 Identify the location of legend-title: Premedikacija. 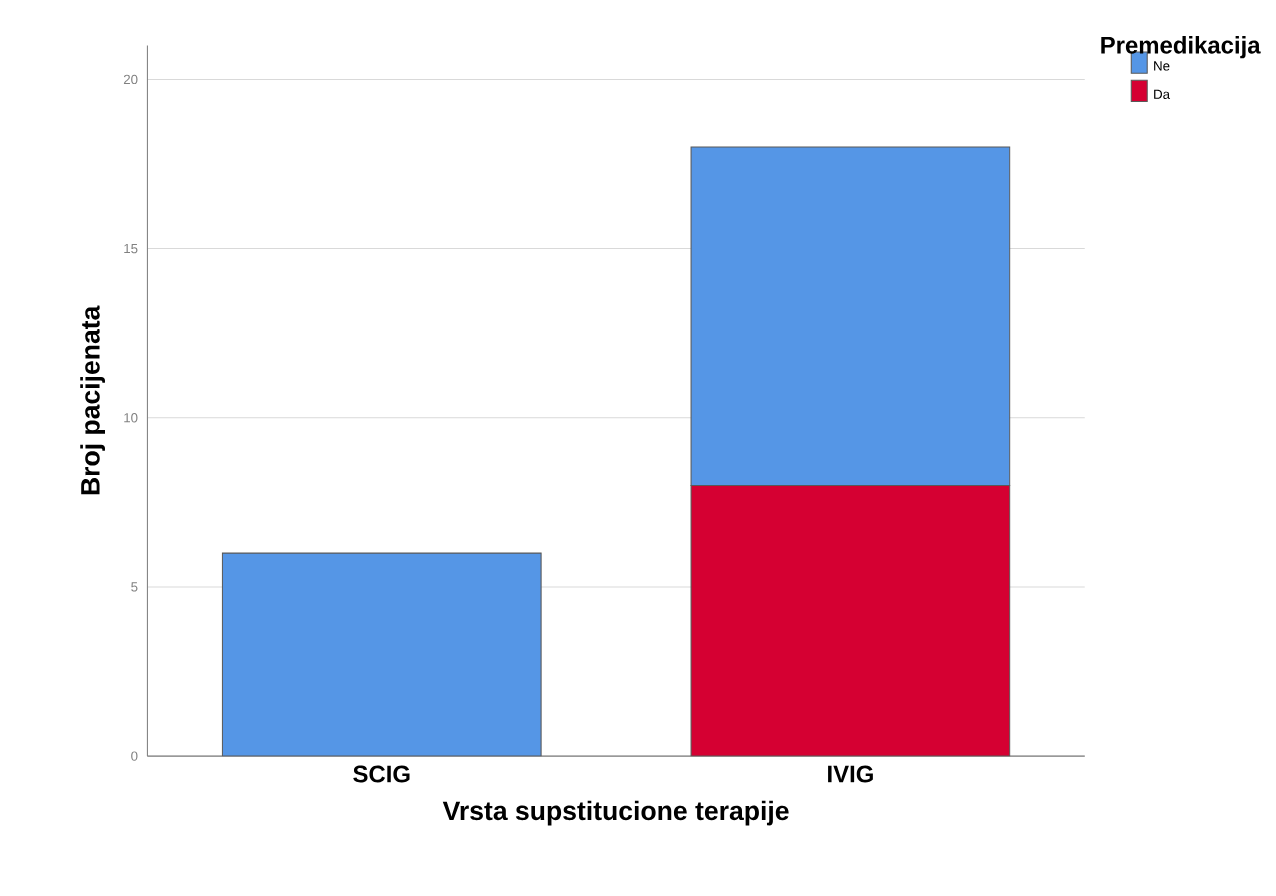
(1181, 47).